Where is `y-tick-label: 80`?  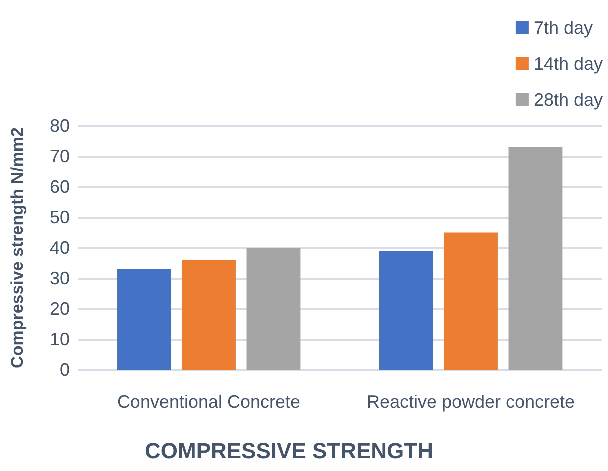 y-tick-label: 80 is located at coordinates (60, 126).